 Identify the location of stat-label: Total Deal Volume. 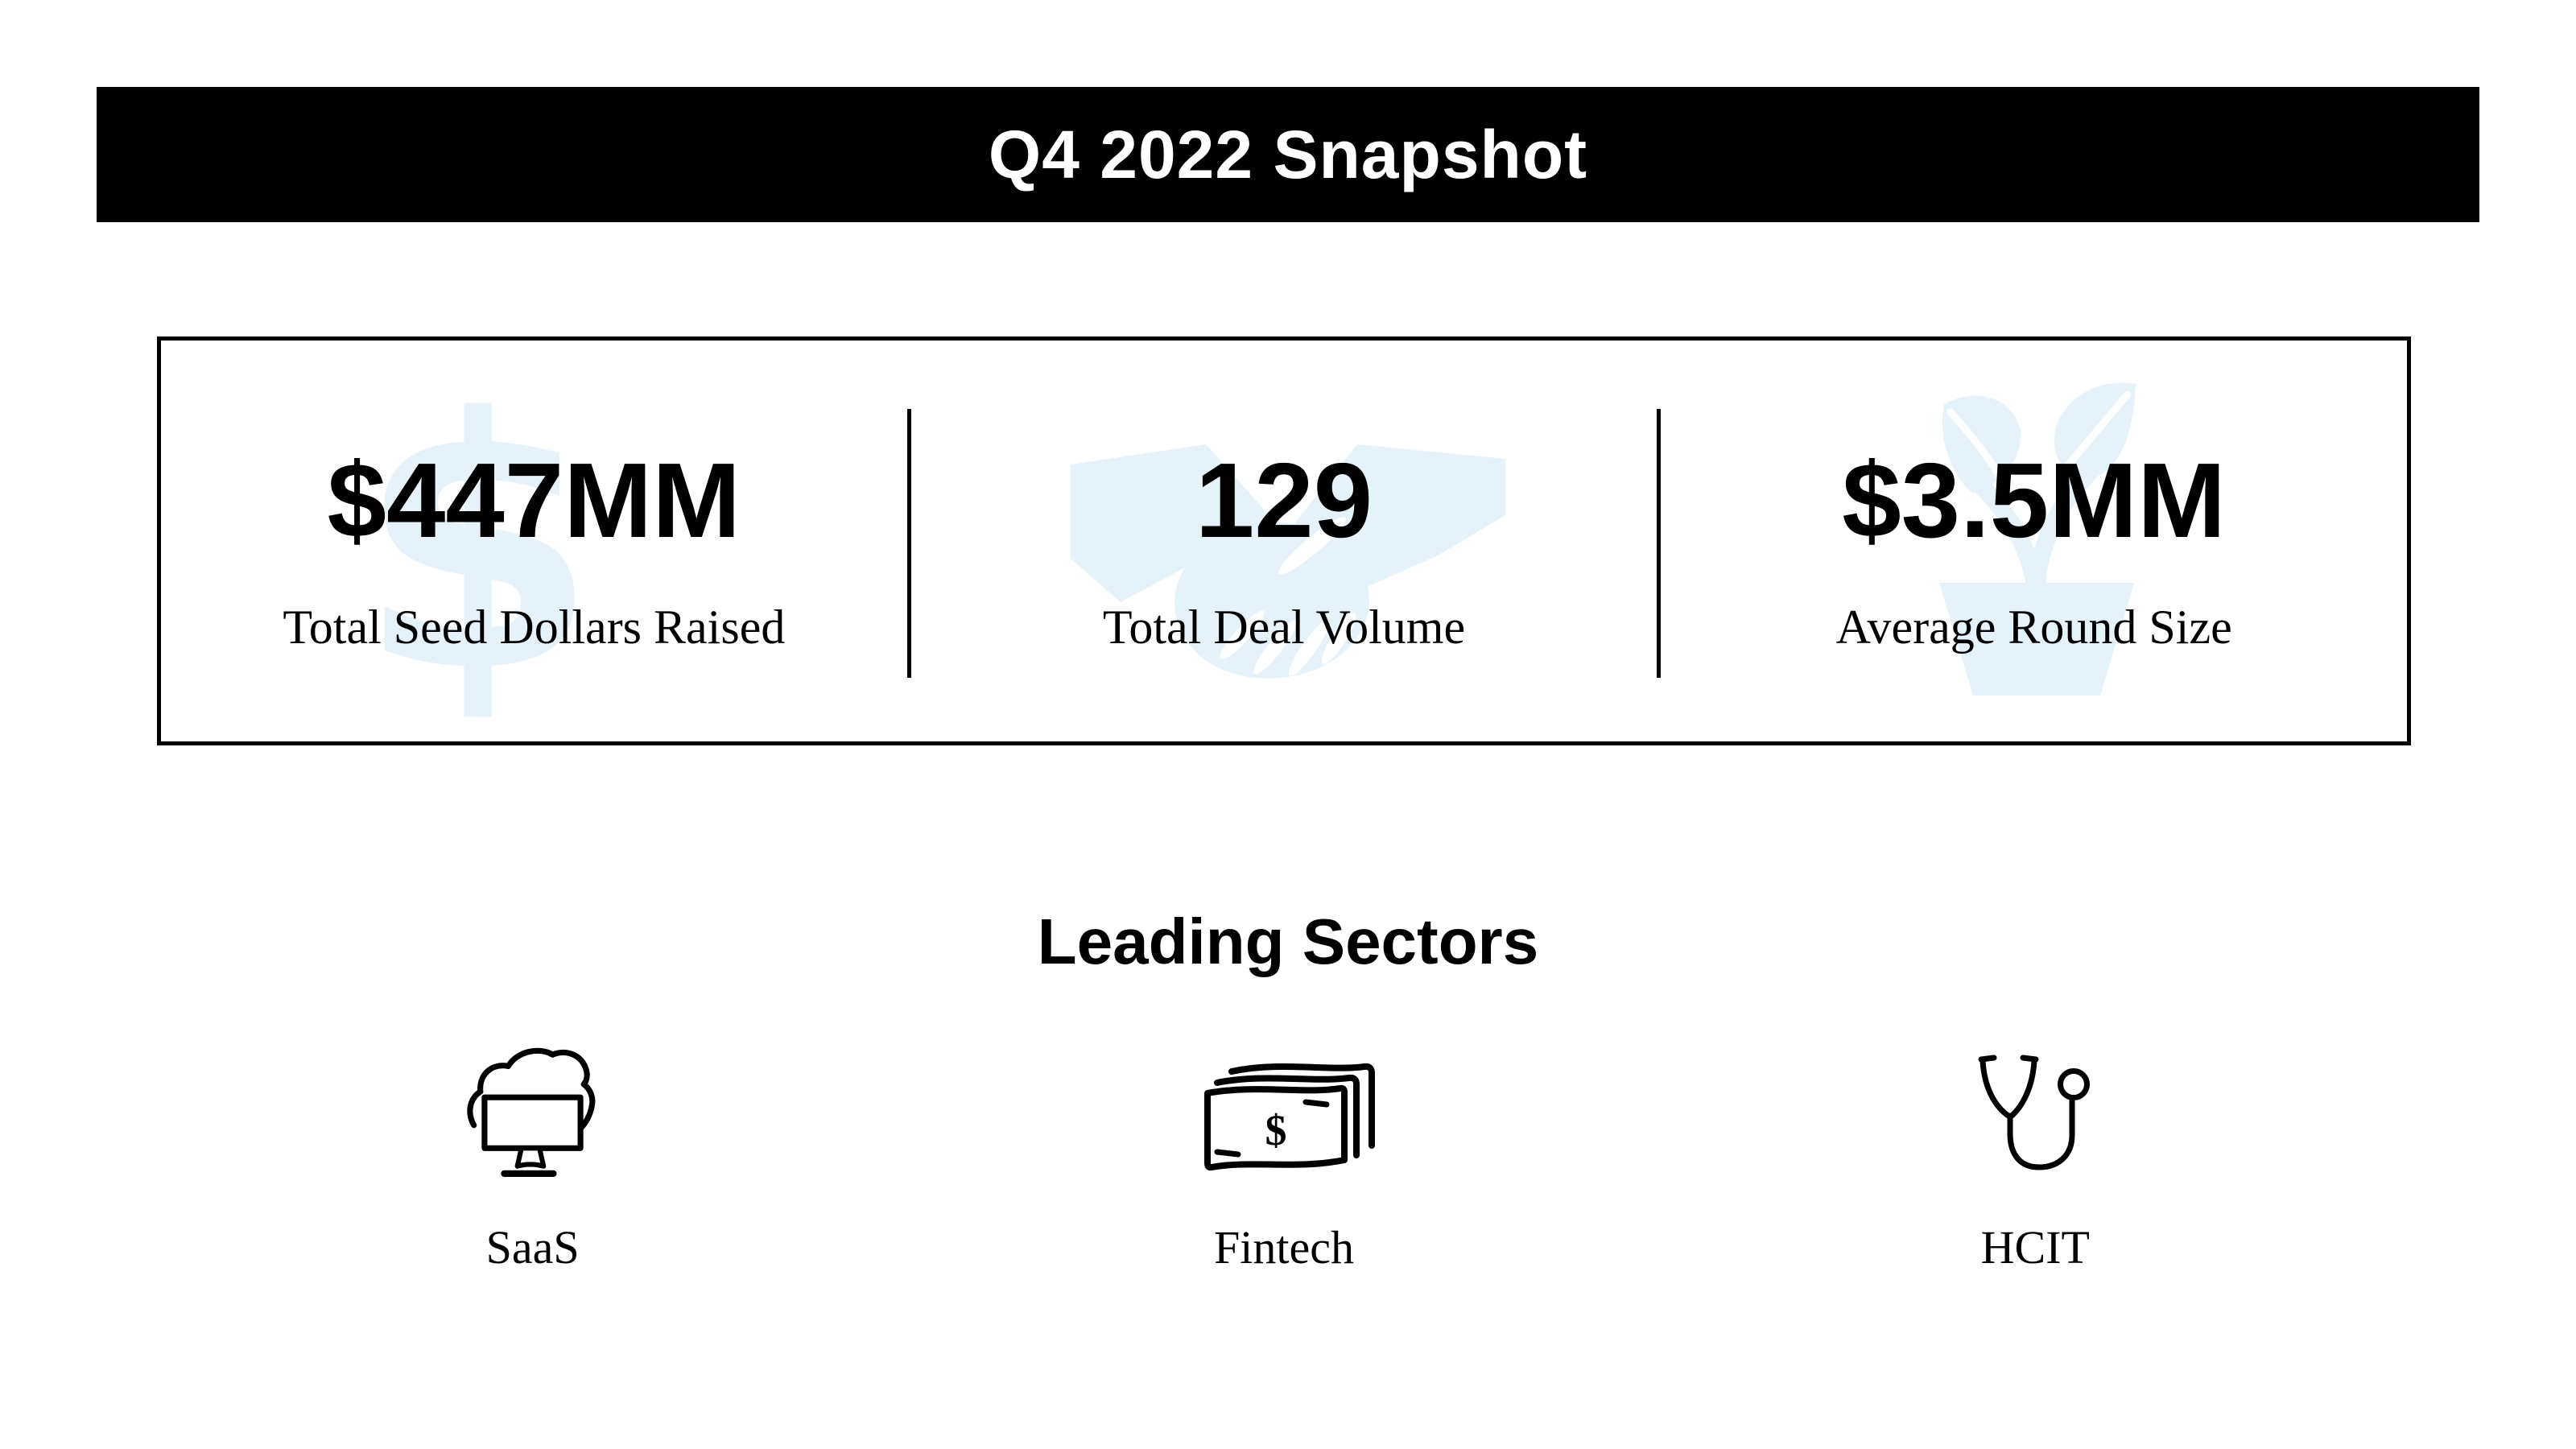
(1284, 627).